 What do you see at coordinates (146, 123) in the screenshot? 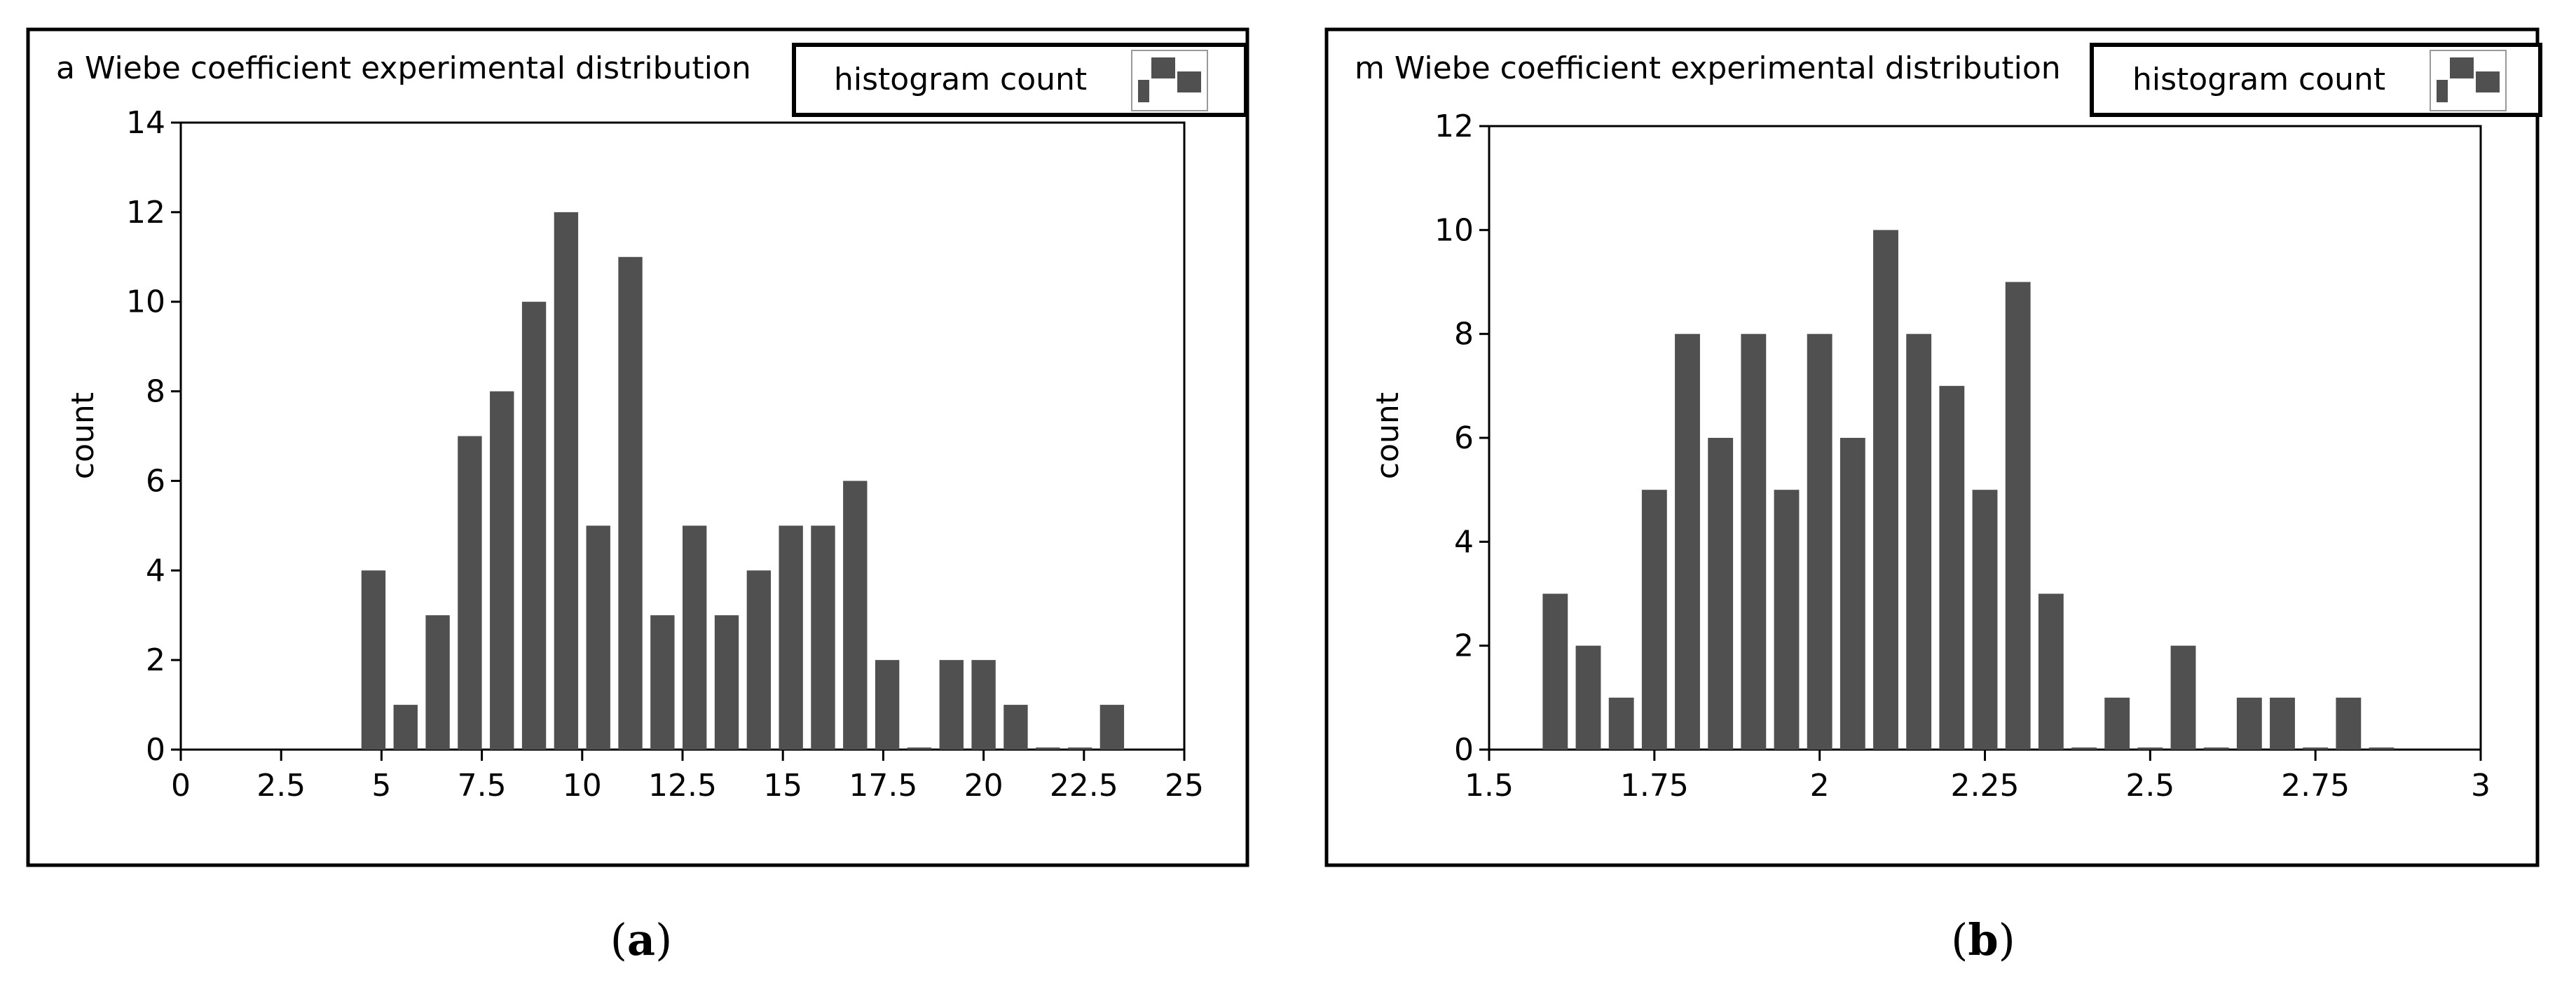
I see `y-tick-label-a: 14` at bounding box center [146, 123].